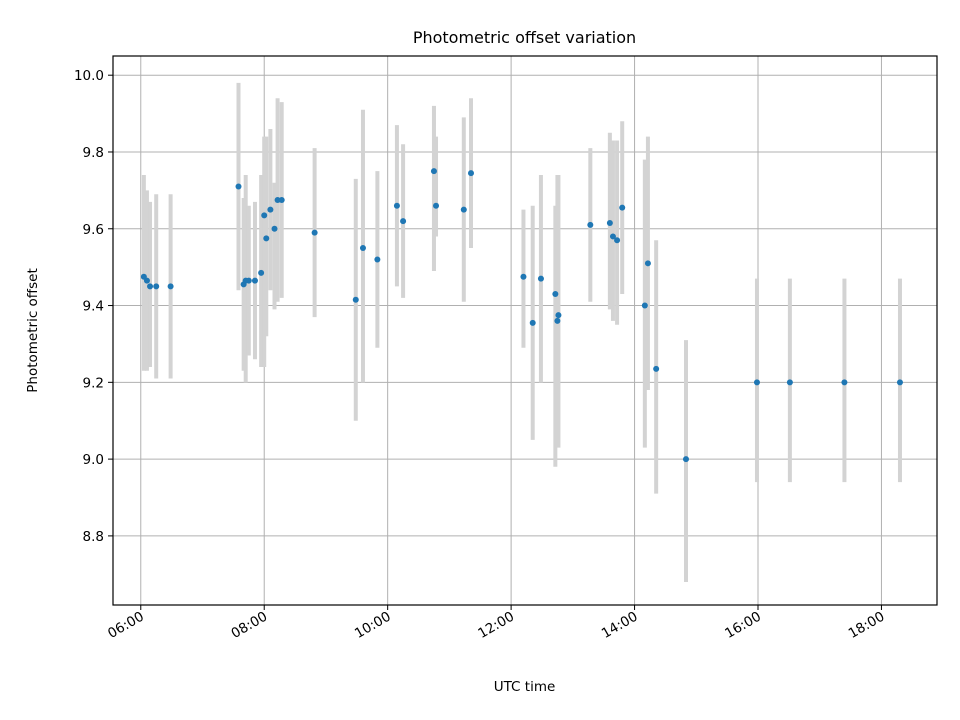 This screenshot has width=960, height=720. I want to click on y-tick-label: 9.2, so click(93, 383).